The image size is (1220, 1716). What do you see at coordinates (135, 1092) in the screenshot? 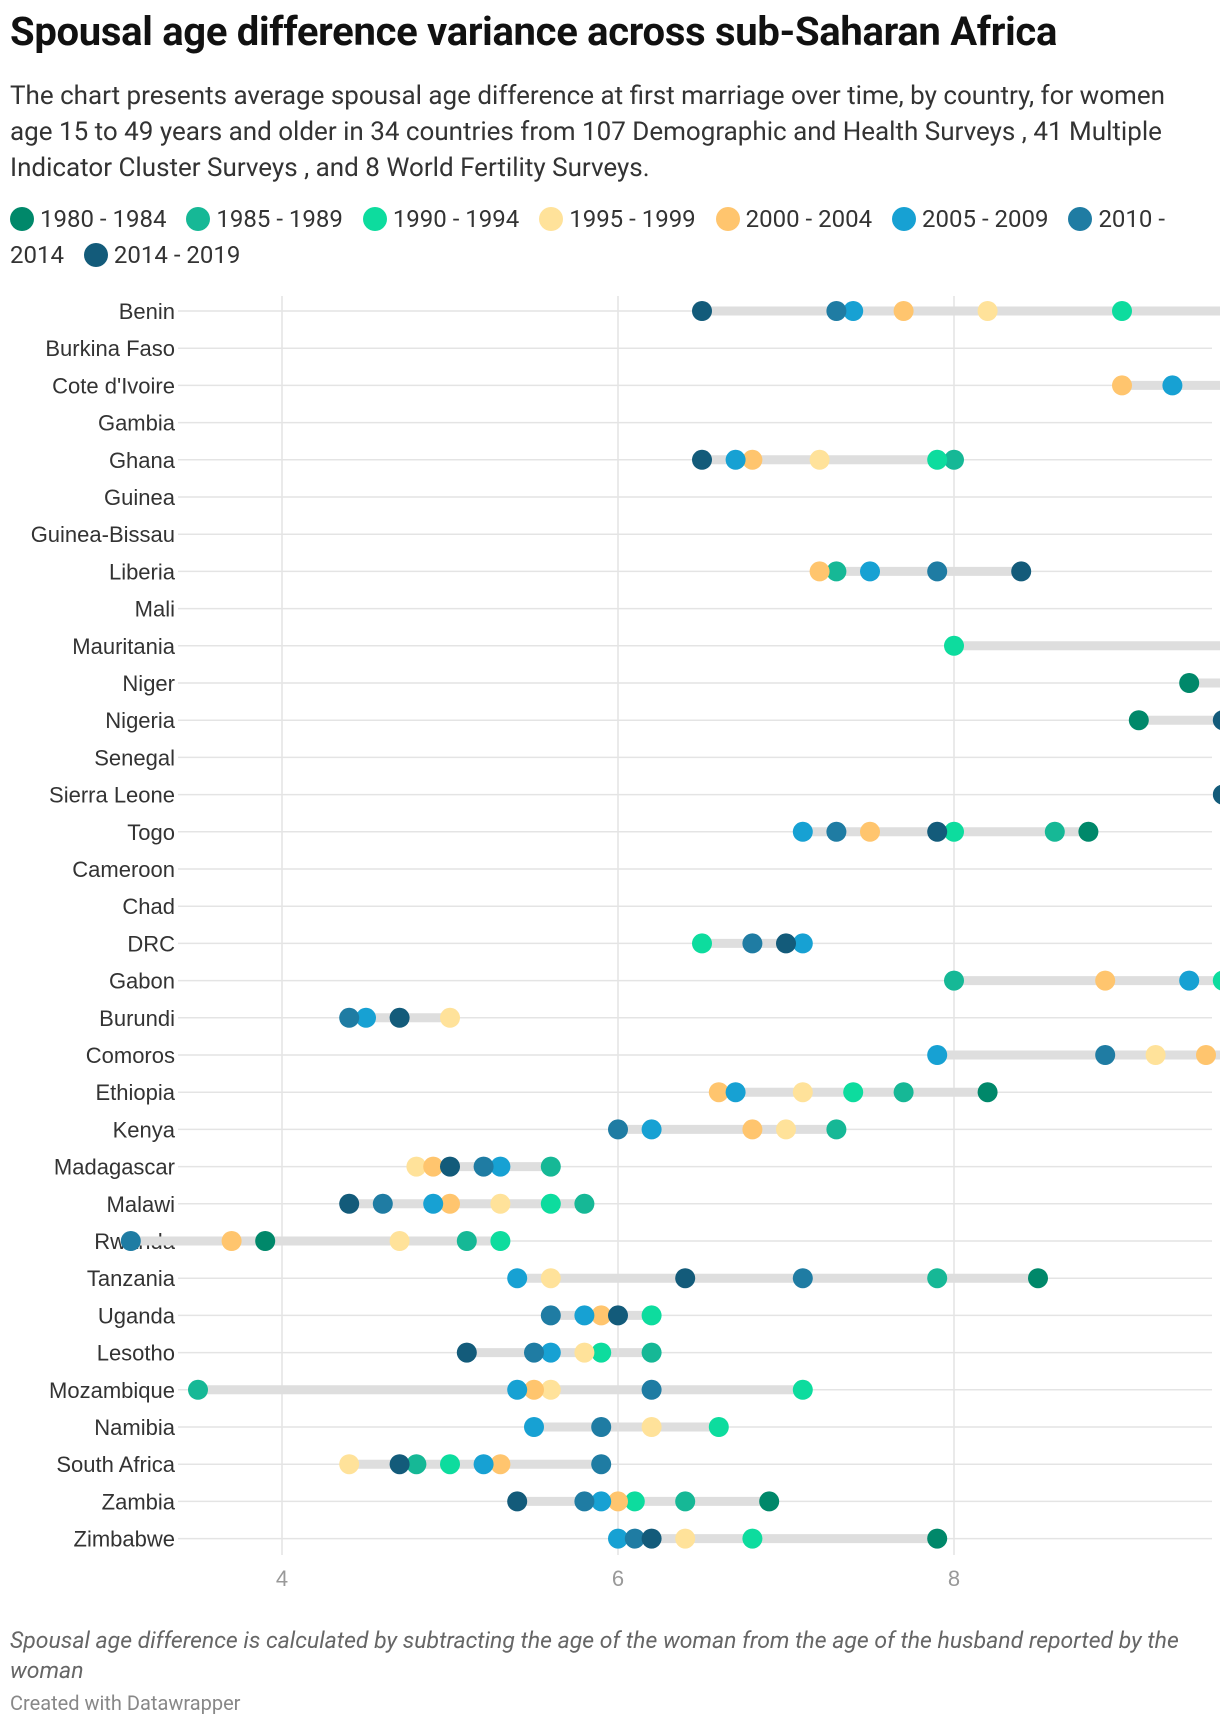
I see `category-label: Ethiopia` at bounding box center [135, 1092].